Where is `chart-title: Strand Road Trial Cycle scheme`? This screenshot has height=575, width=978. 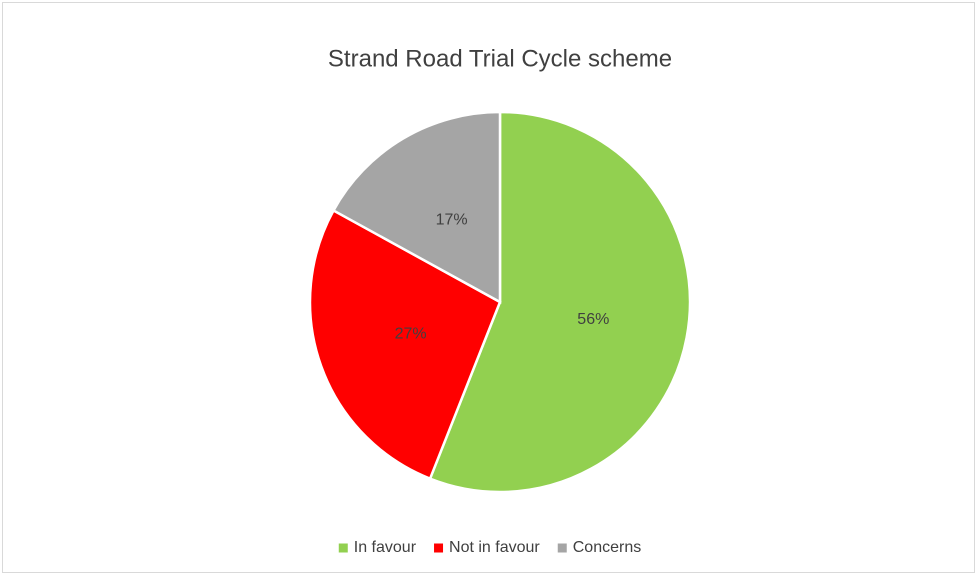
chart-title: Strand Road Trial Cycle scheme is located at coordinates (500, 58).